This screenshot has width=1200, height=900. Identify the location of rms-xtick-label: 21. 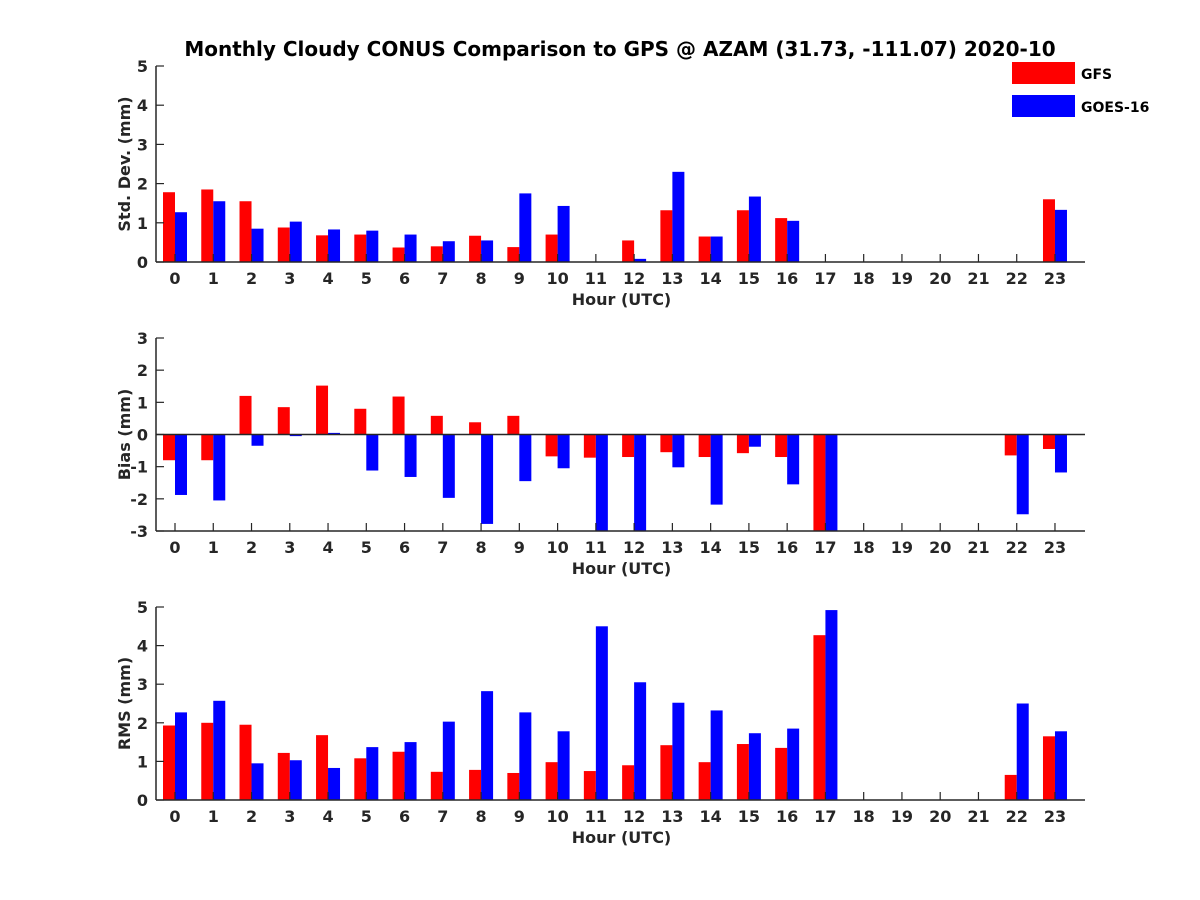
(978, 816).